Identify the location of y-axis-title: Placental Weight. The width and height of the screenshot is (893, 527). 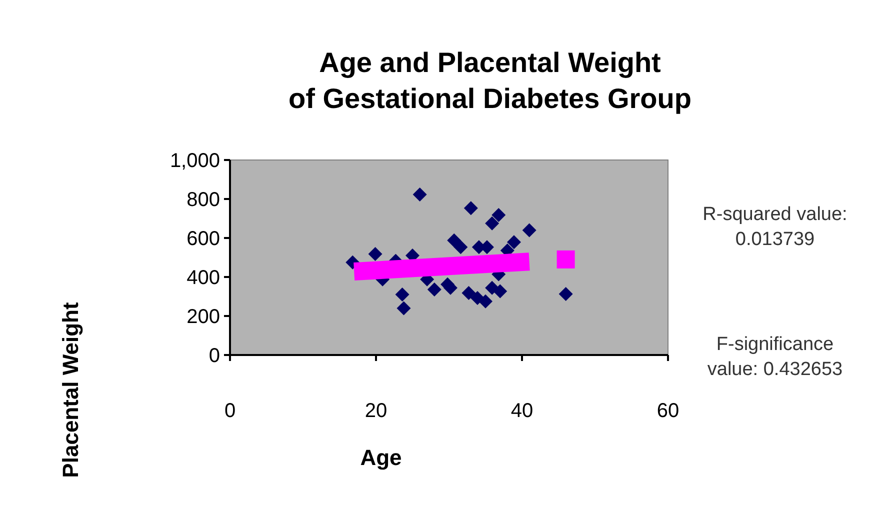
(70, 390).